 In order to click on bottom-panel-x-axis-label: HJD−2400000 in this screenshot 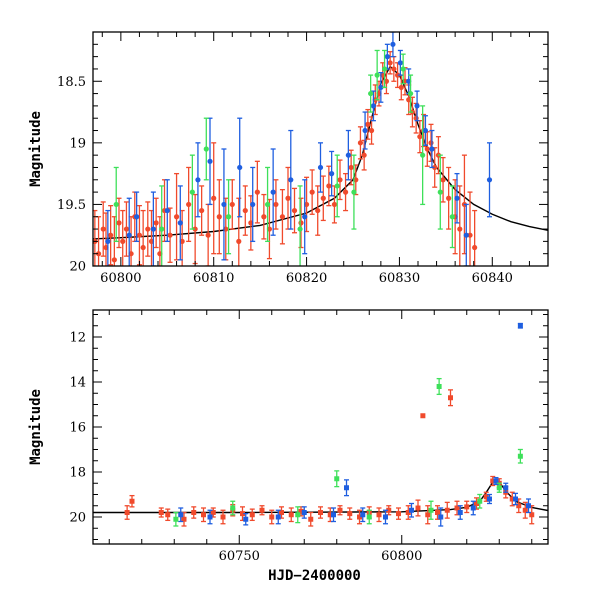, I will do `click(314, 576)`.